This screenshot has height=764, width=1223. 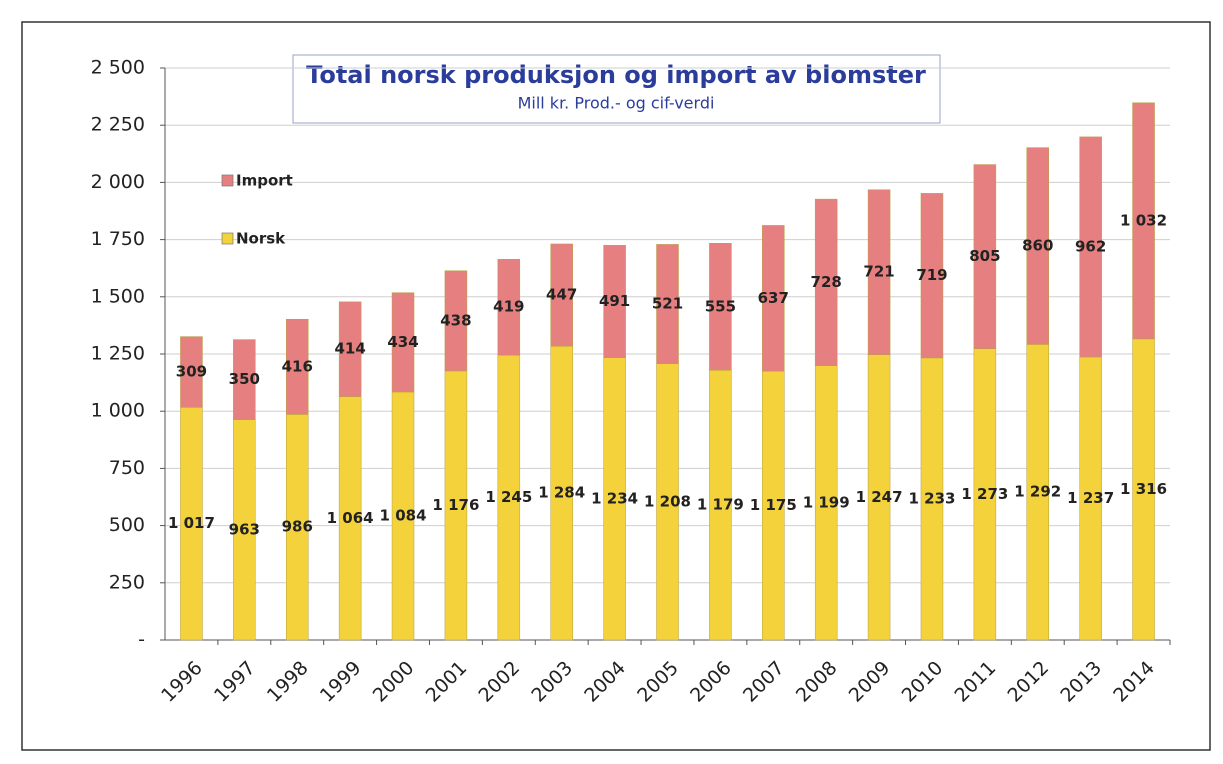 I want to click on data-label: 1 064, so click(x=350, y=518).